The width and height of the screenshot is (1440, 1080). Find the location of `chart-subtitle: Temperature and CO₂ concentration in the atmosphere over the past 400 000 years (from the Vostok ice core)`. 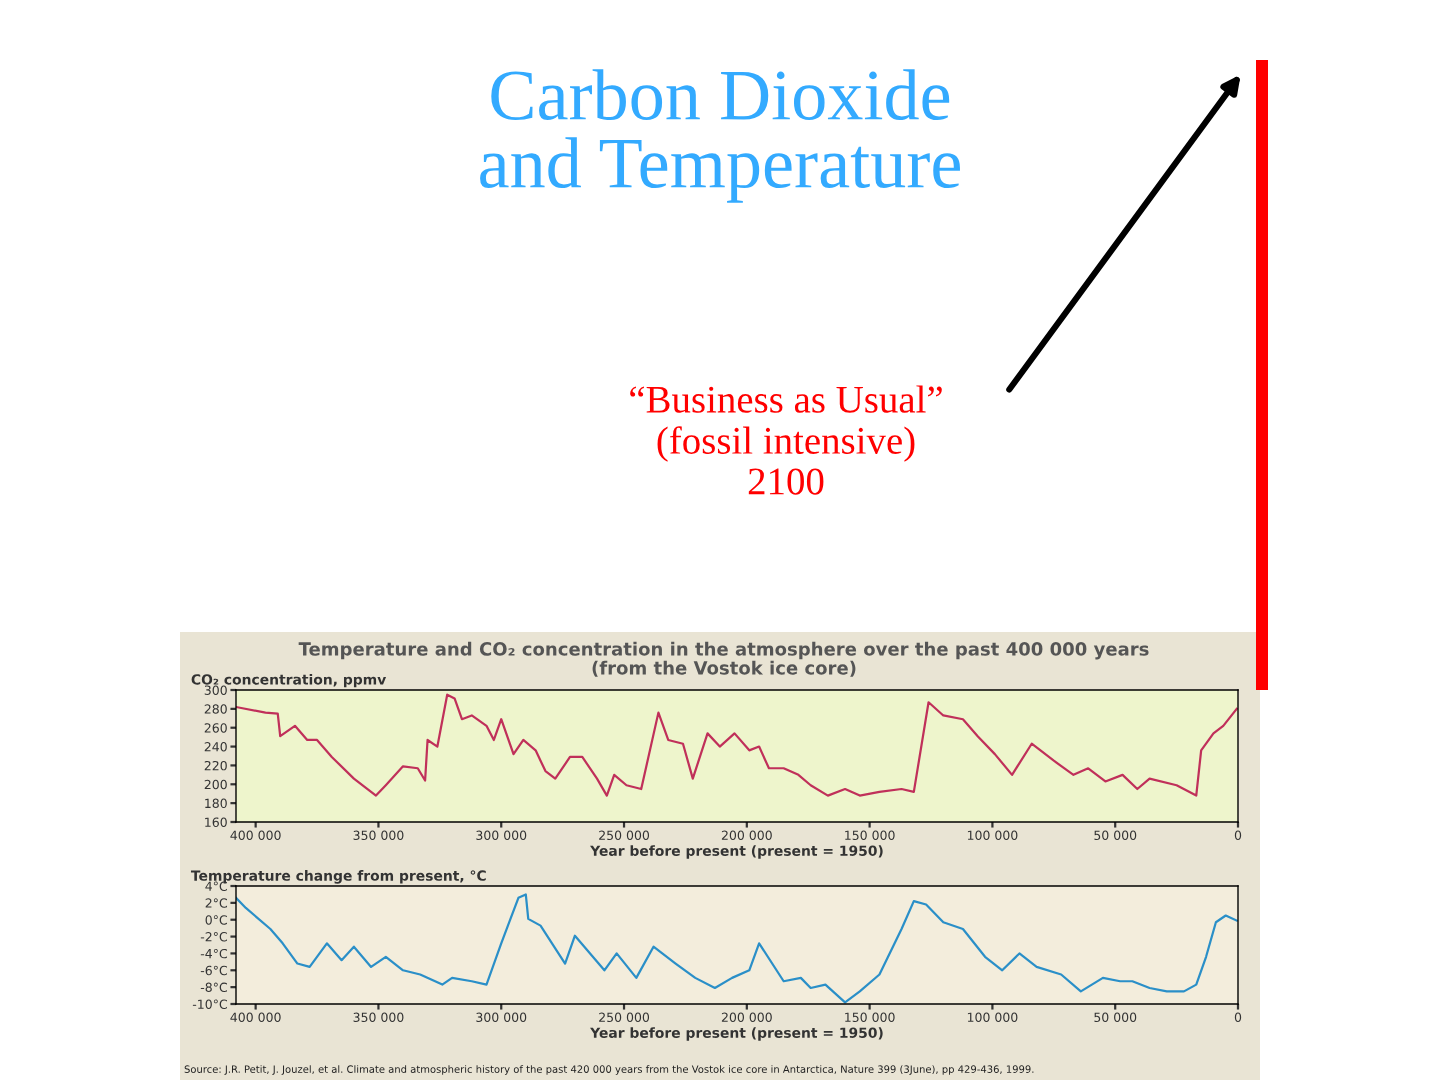

chart-subtitle: Temperature and CO₂ concentration in the atmosphere over the past 400 000 years (from the Vostok ice core) is located at coordinates (723, 659).